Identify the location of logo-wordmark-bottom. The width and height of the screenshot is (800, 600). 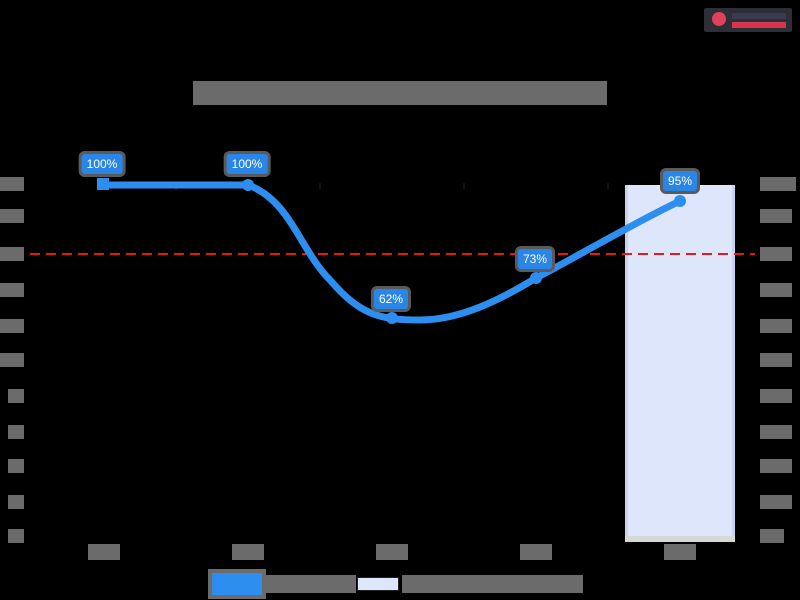
(759, 25).